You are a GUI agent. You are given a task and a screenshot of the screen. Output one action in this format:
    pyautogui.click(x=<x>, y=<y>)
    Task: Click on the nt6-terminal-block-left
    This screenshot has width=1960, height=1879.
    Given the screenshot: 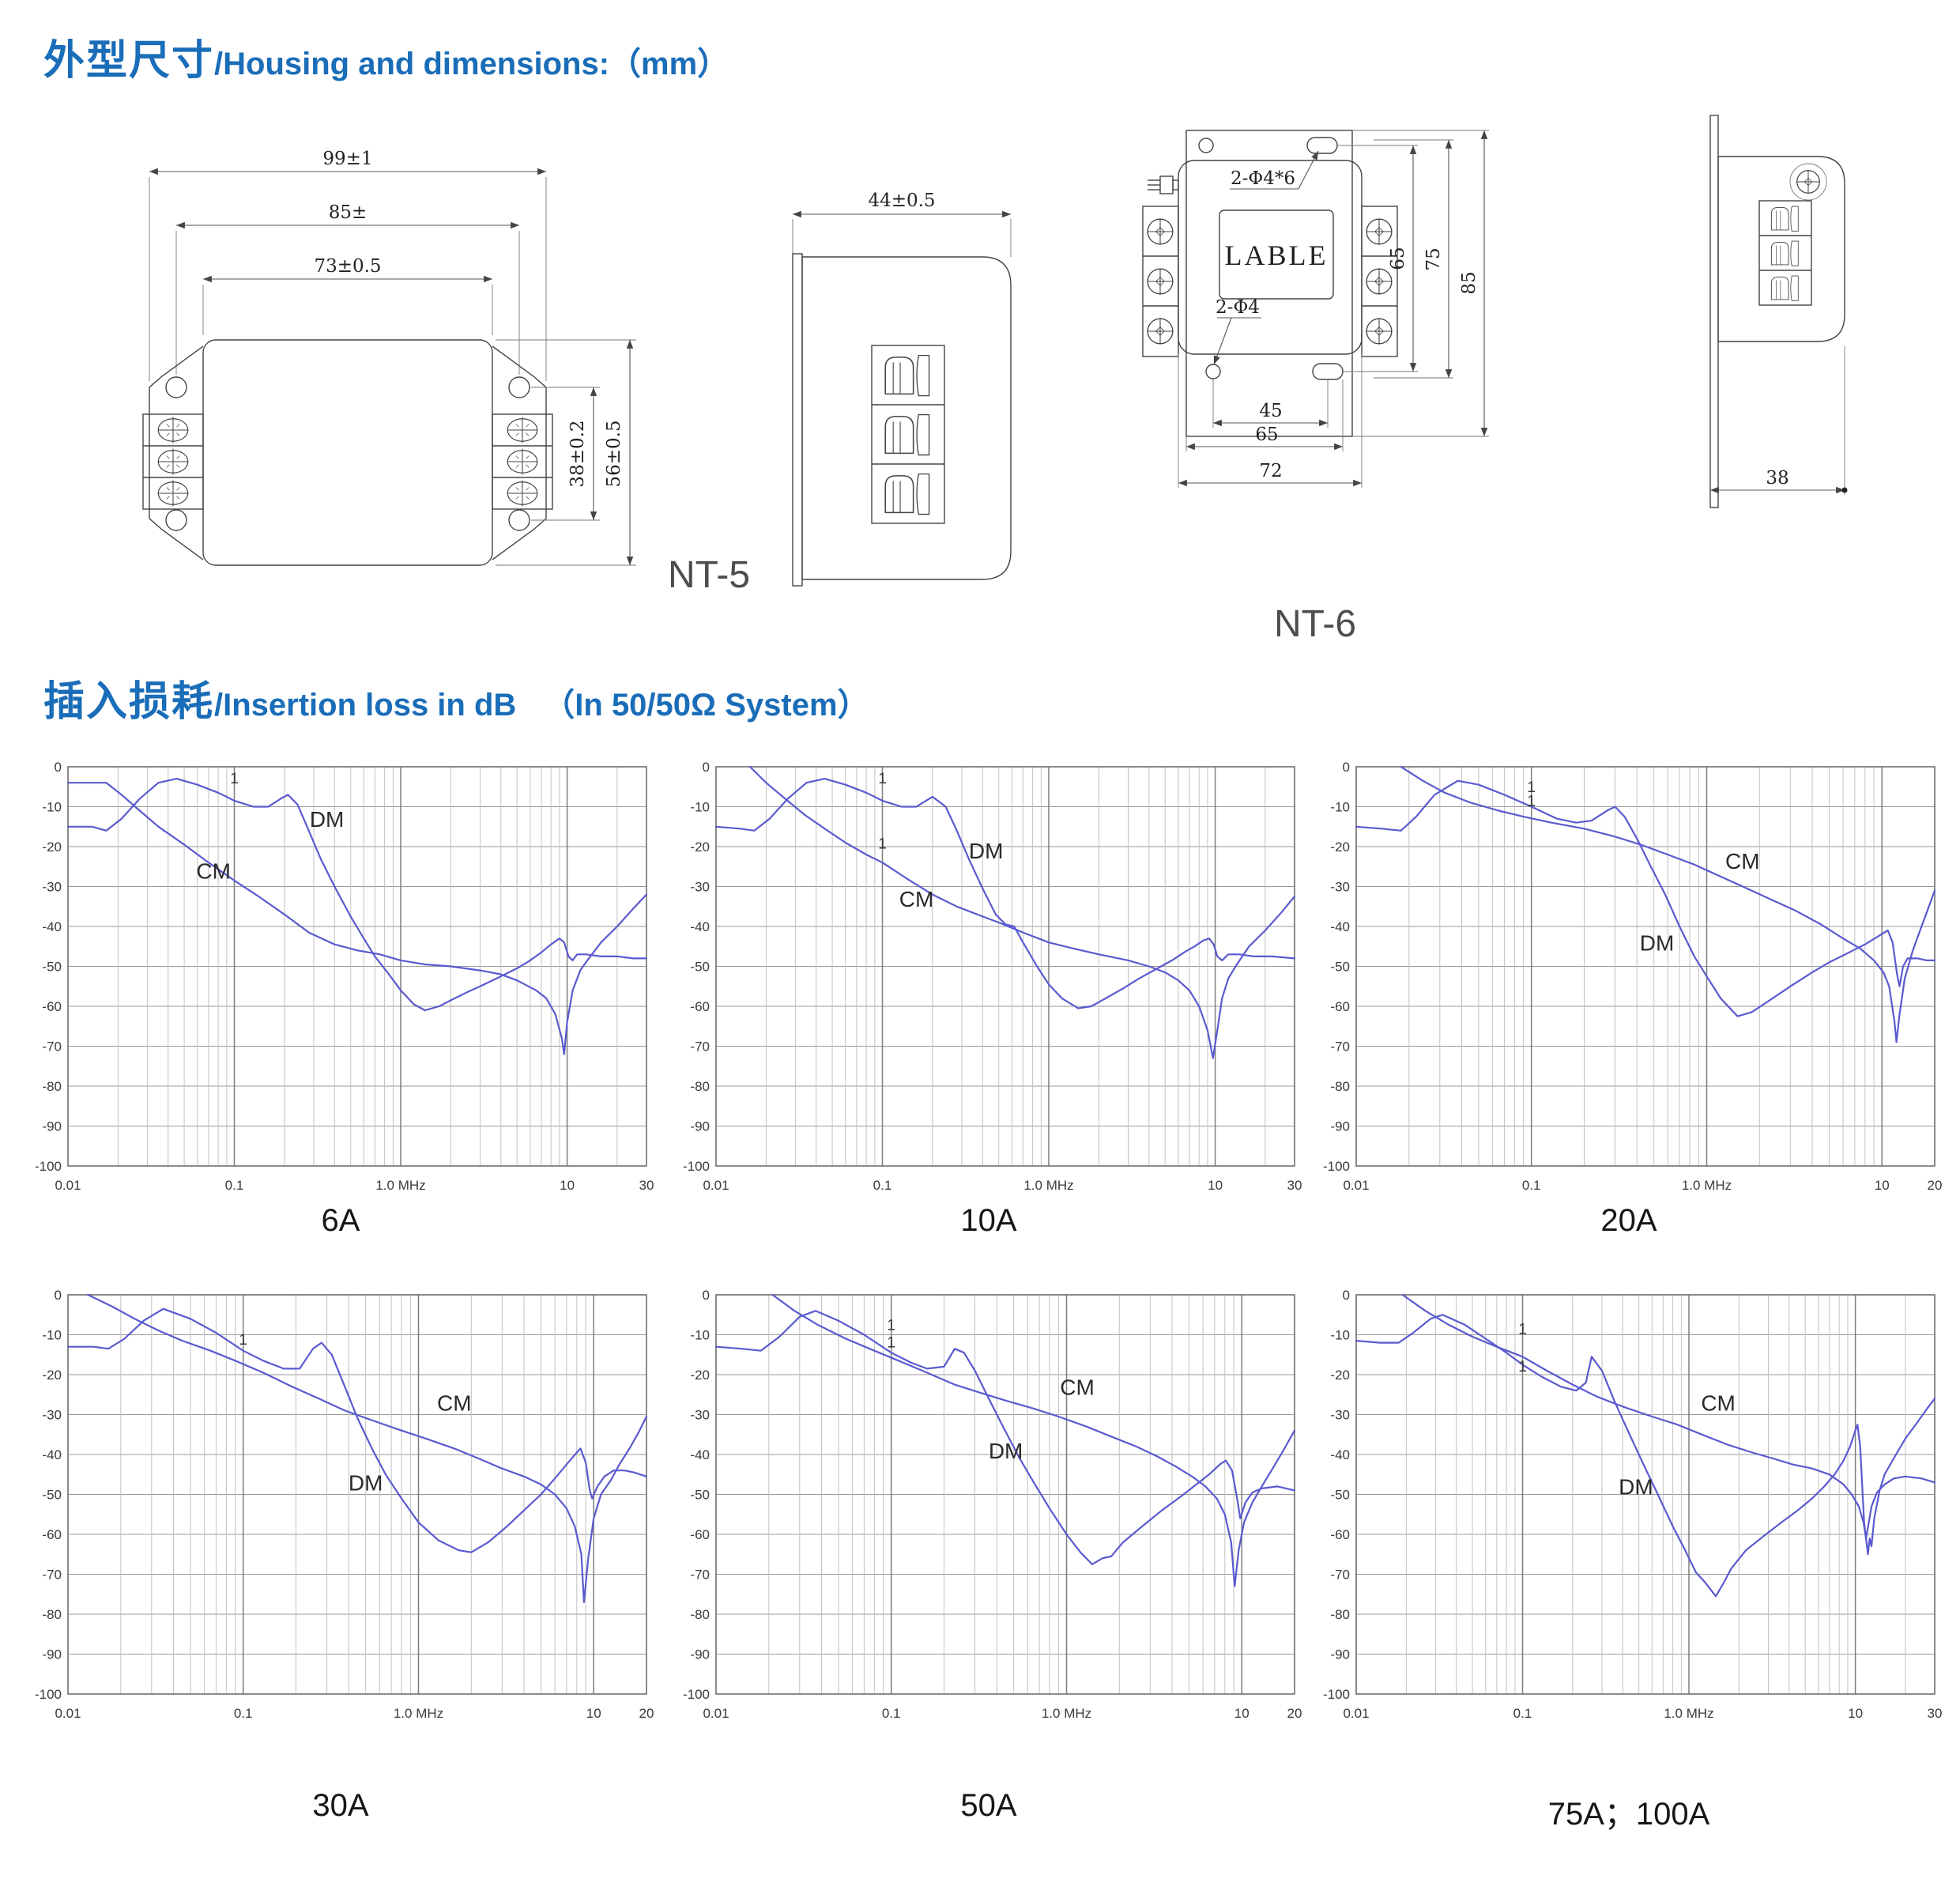 What is the action you would take?
    pyautogui.click(x=1160, y=281)
    